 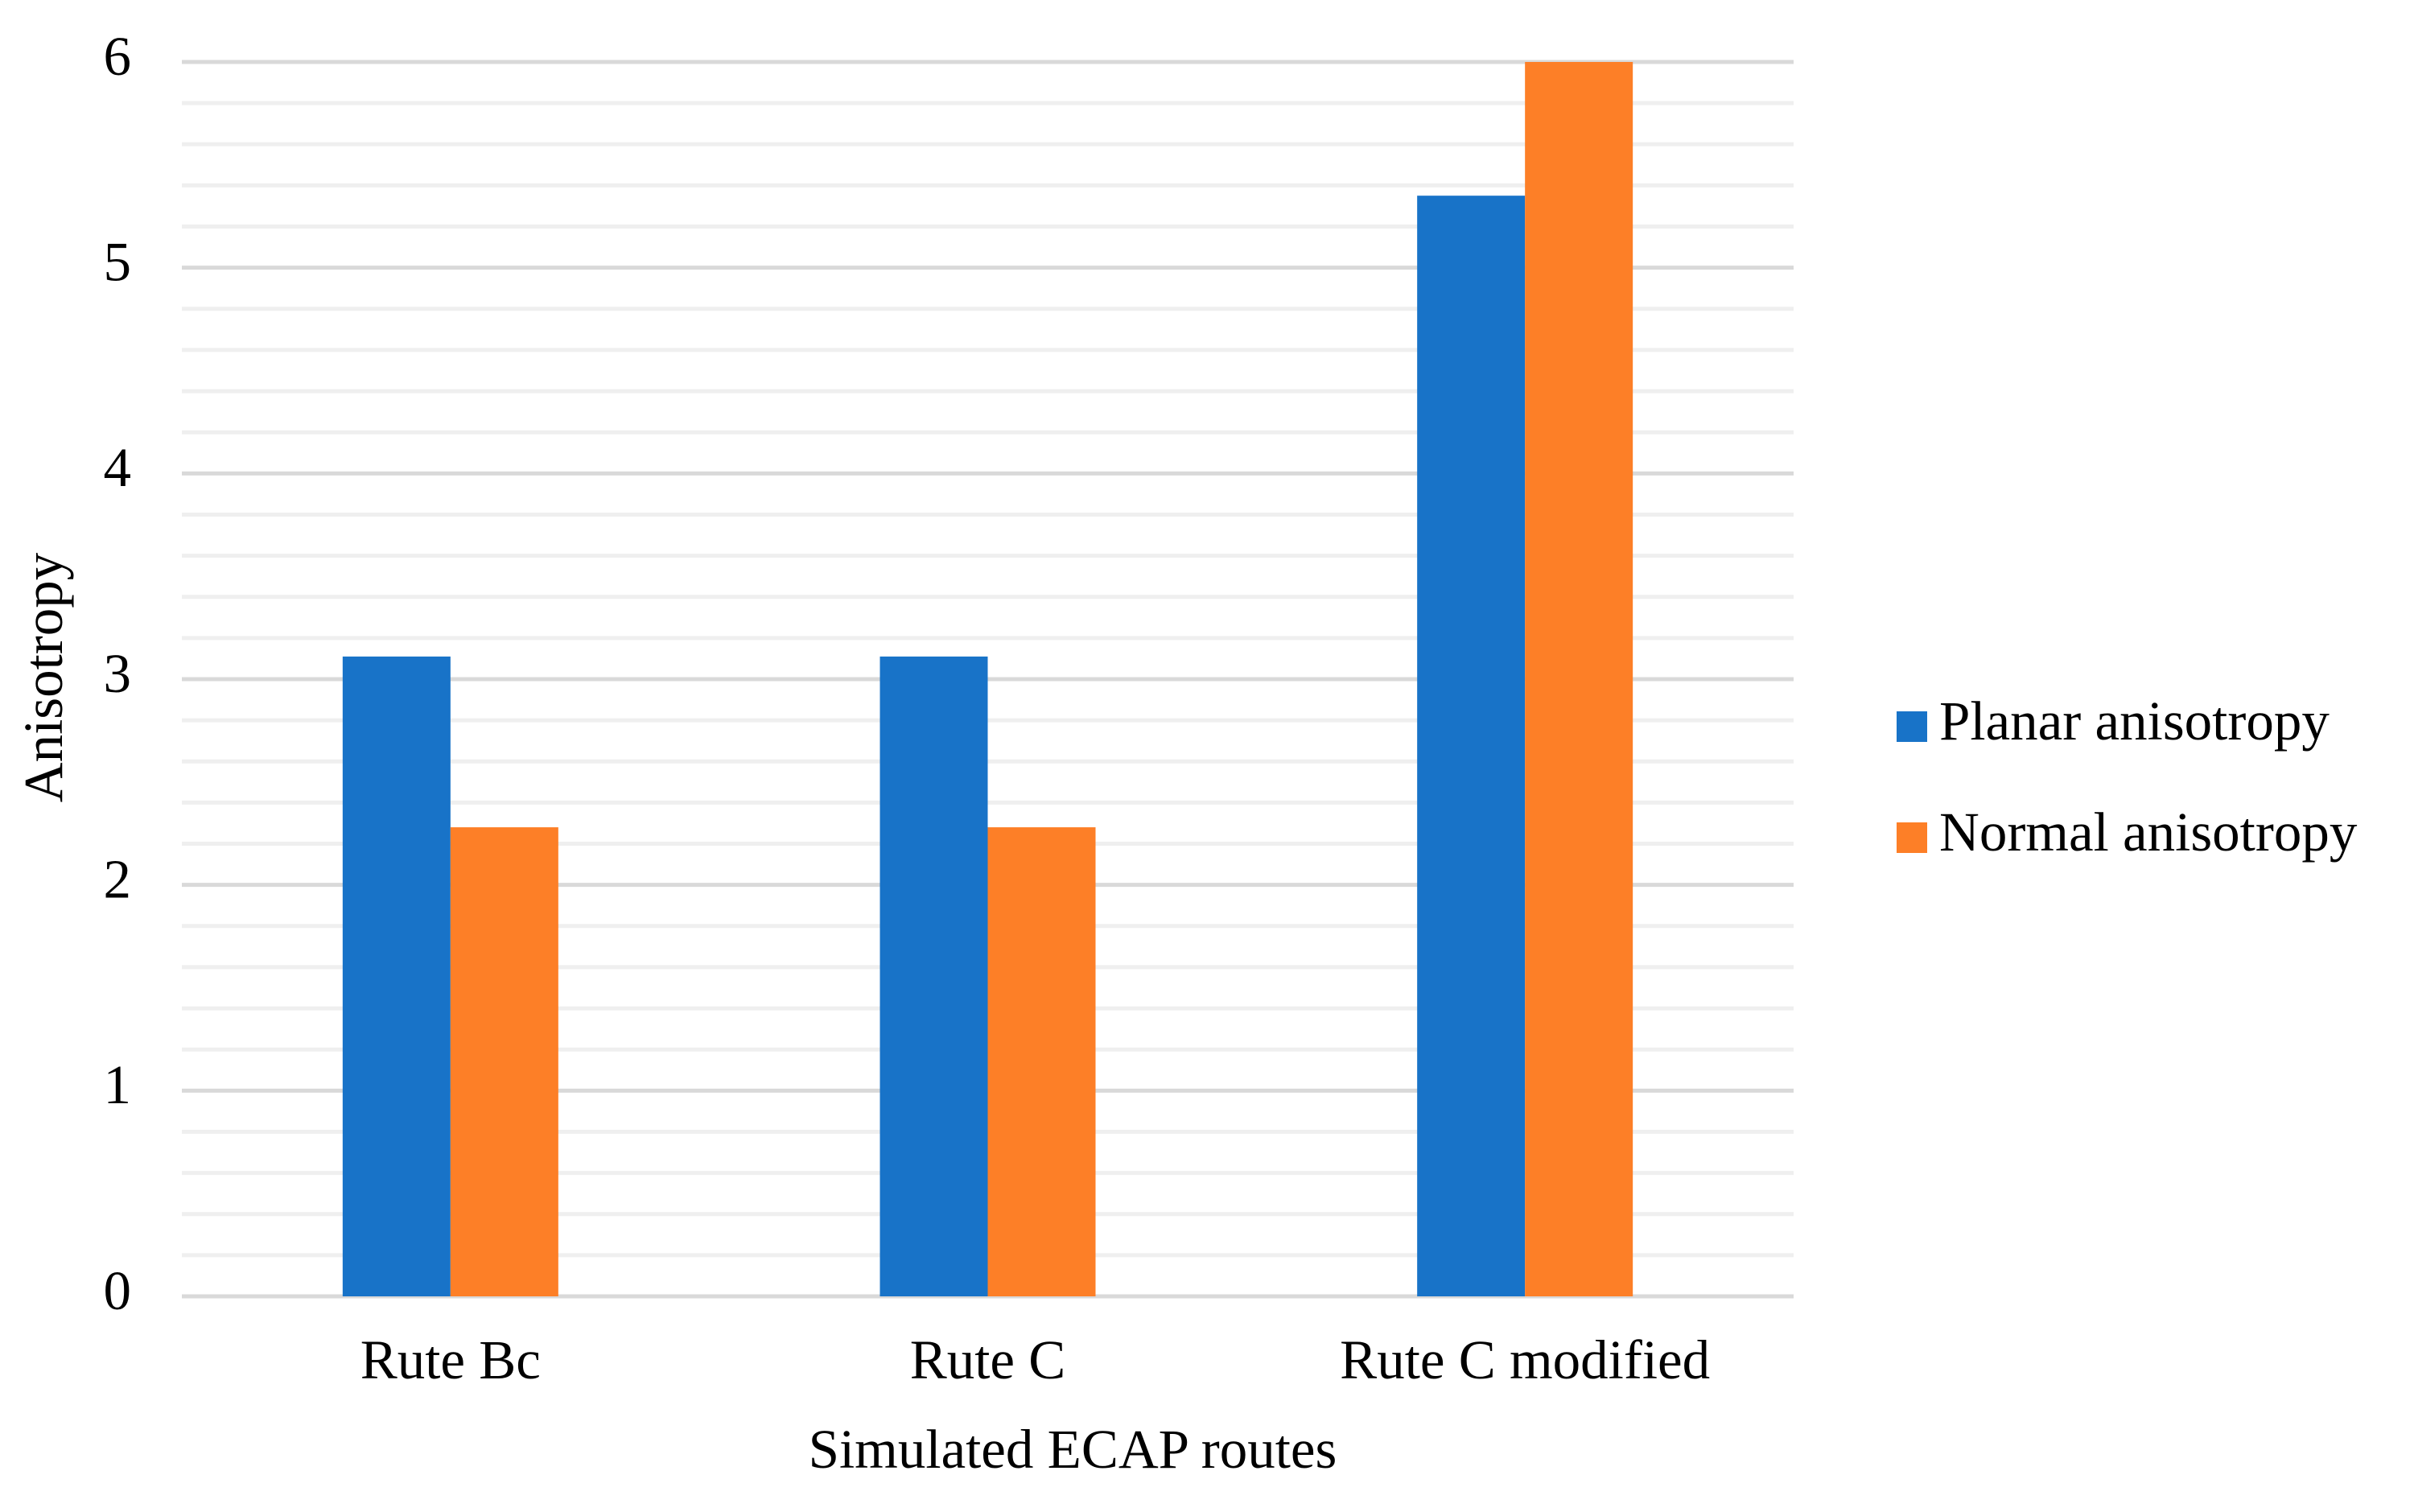 What do you see at coordinates (43, 677) in the screenshot?
I see `y-axis-title: Anisotropy` at bounding box center [43, 677].